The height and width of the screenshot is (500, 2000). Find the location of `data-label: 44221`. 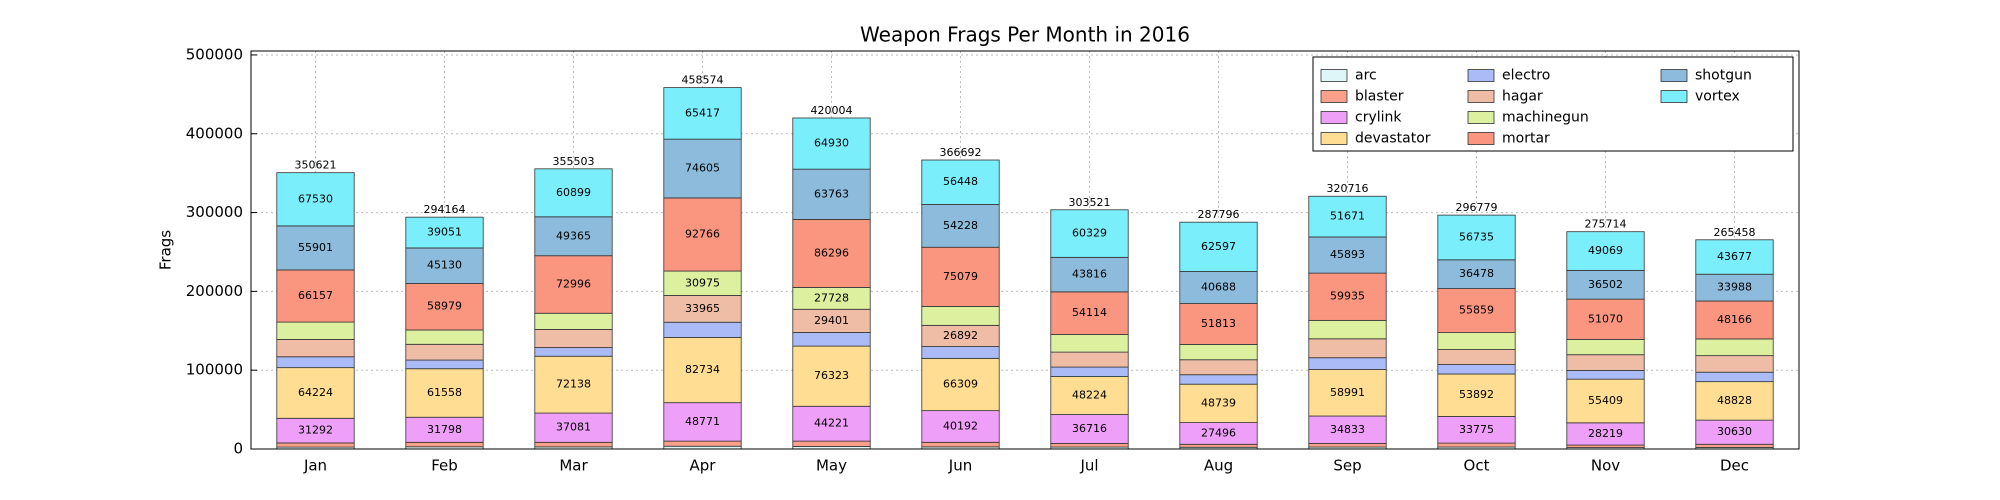

data-label: 44221 is located at coordinates (831, 423).